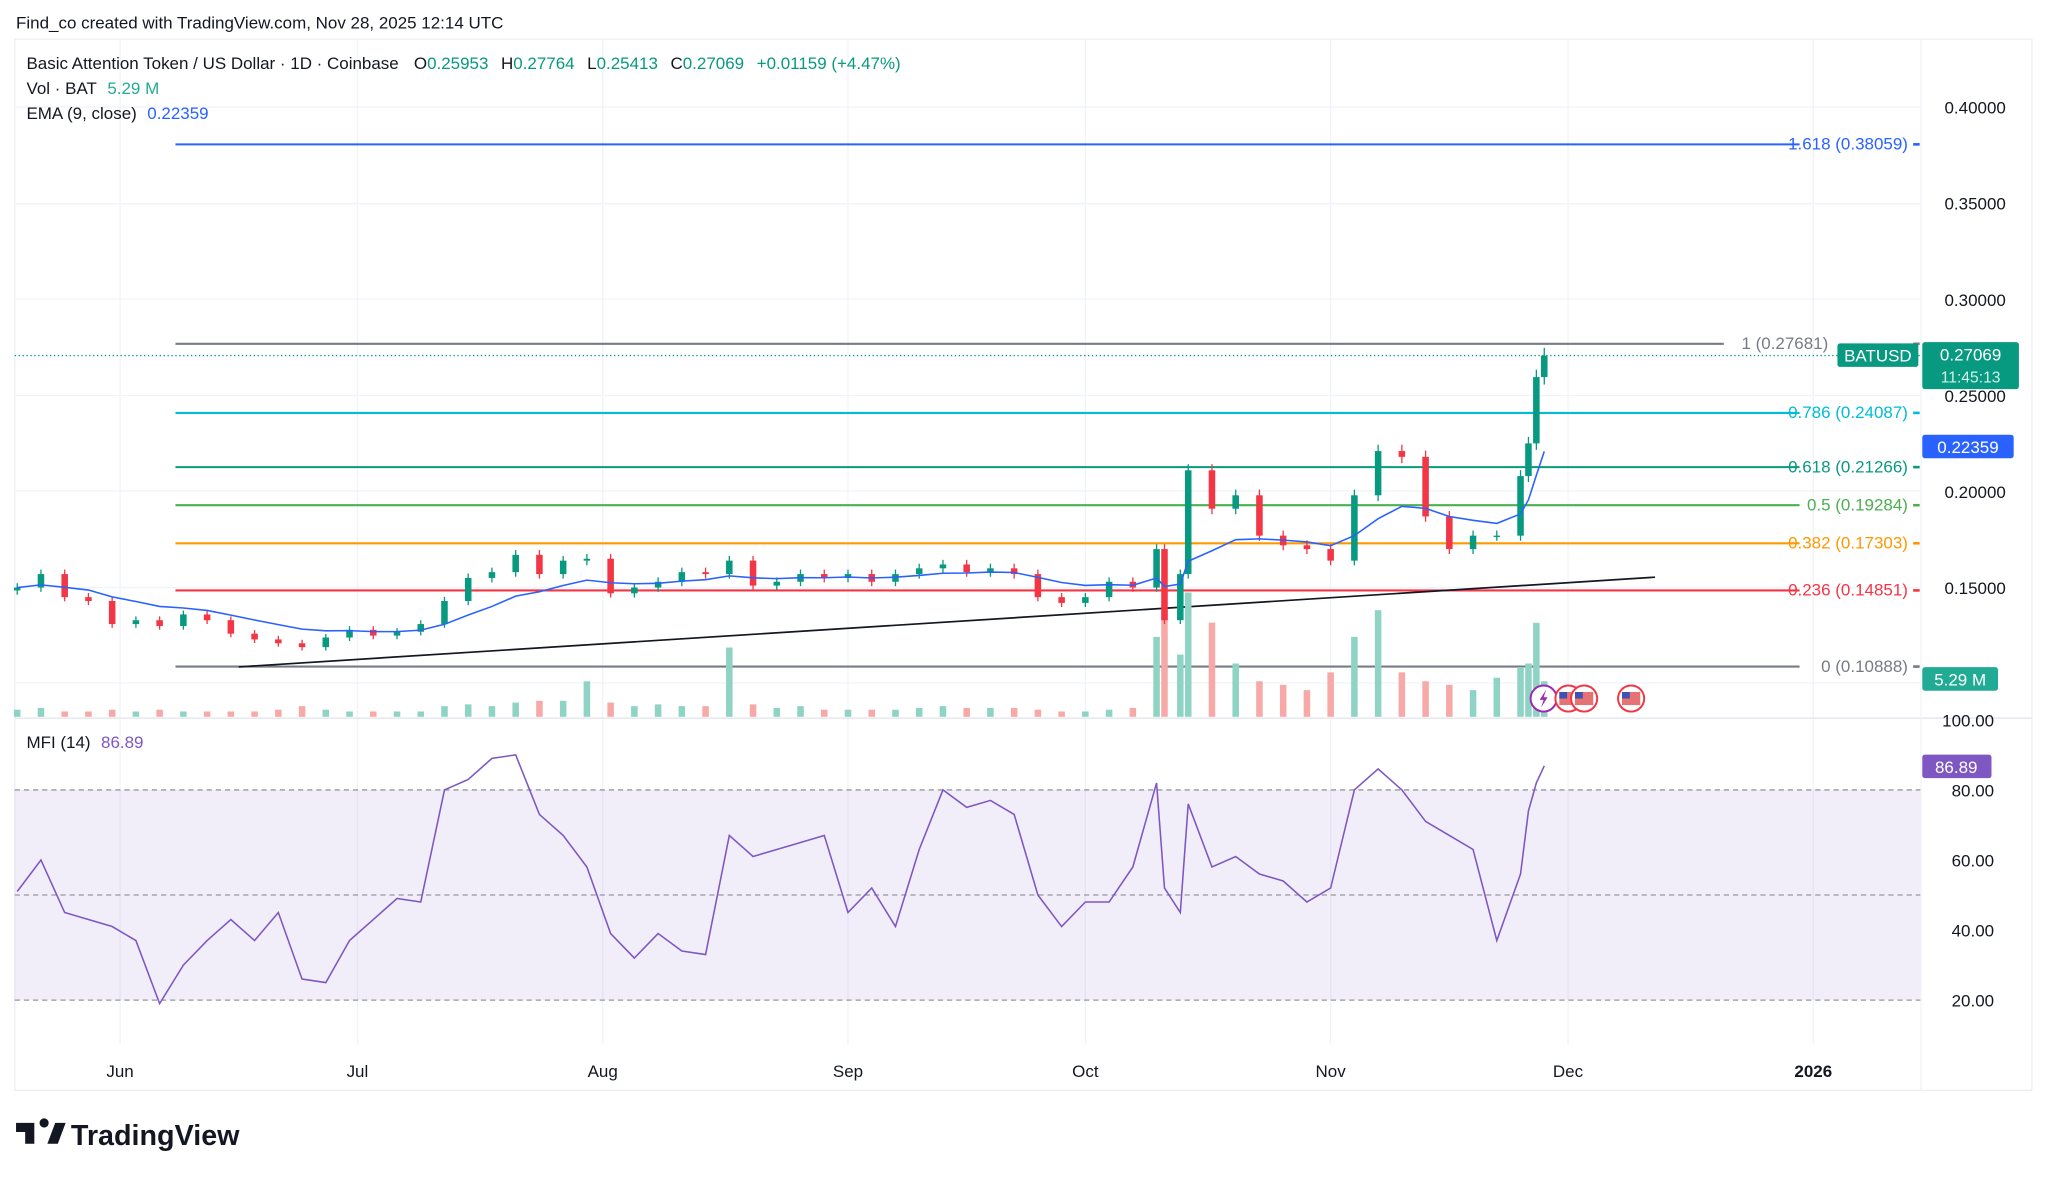  Describe the element at coordinates (1973, 931) in the screenshot. I see `mfi-tick-label: 40.00` at that location.